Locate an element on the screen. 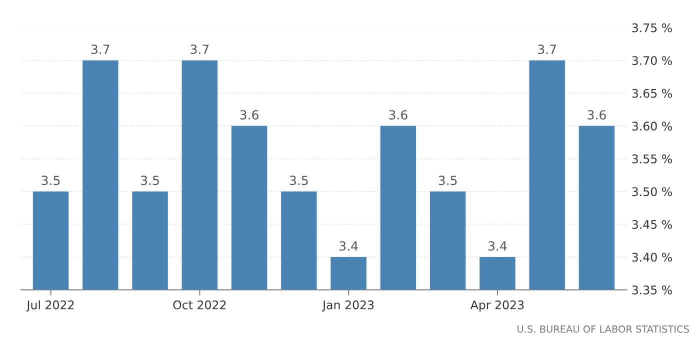 This screenshot has width=700, height=345. y-tick-label: 3.65 % is located at coordinates (652, 93).